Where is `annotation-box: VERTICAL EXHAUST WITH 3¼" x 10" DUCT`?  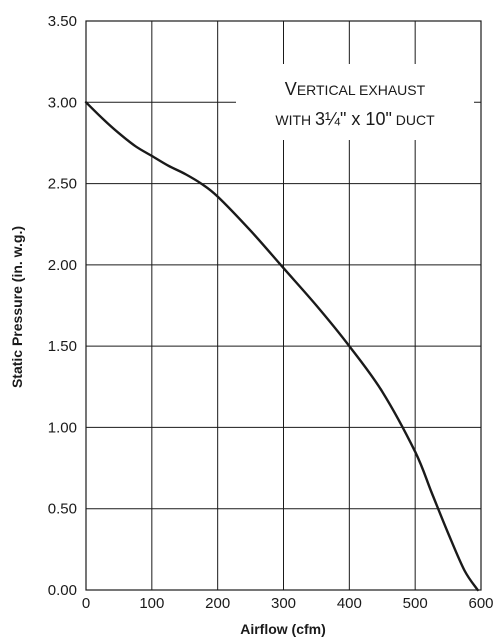
annotation-box: VERTICAL EXHAUST WITH 3¼" x 10" DUCT is located at coordinates (355, 102).